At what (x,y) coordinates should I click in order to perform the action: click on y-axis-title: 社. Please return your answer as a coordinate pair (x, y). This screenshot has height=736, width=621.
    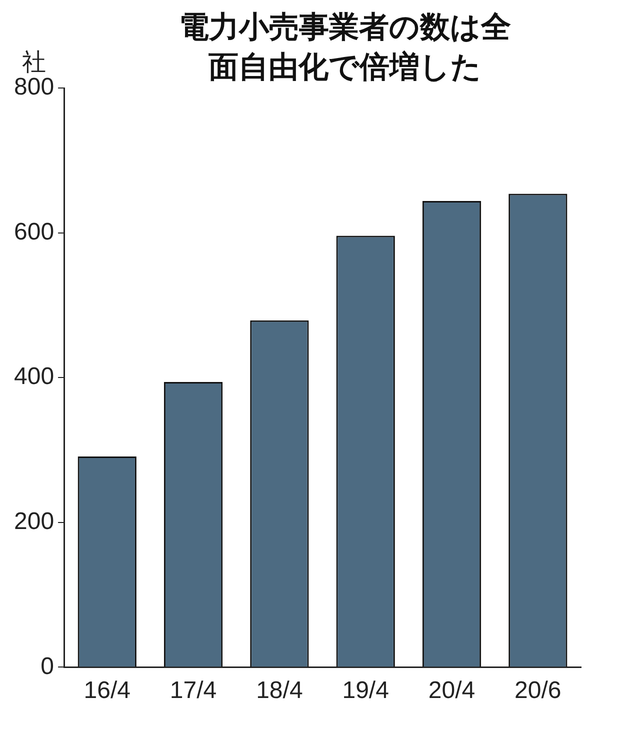
    Looking at the image, I should click on (34, 62).